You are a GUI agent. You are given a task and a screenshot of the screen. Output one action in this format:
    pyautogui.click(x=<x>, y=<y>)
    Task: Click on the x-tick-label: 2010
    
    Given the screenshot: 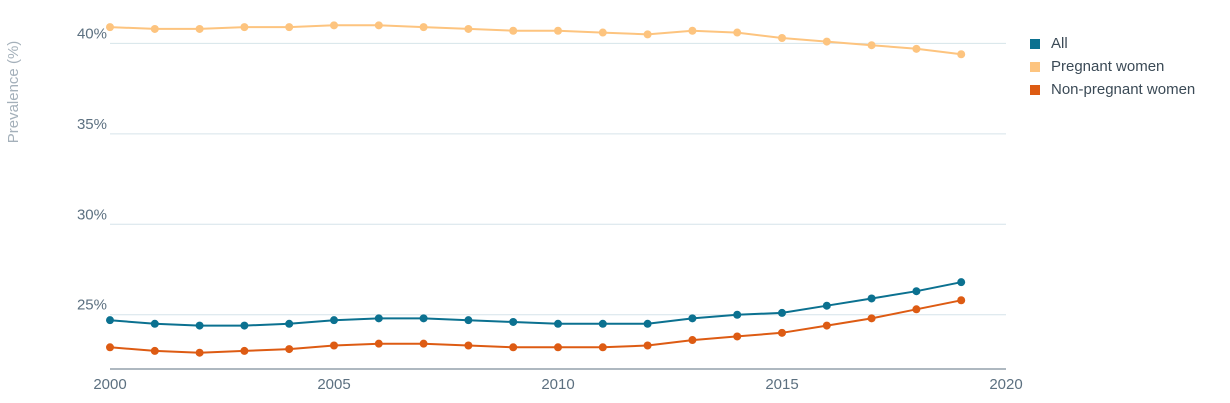 What is the action you would take?
    pyautogui.click(x=557, y=384)
    